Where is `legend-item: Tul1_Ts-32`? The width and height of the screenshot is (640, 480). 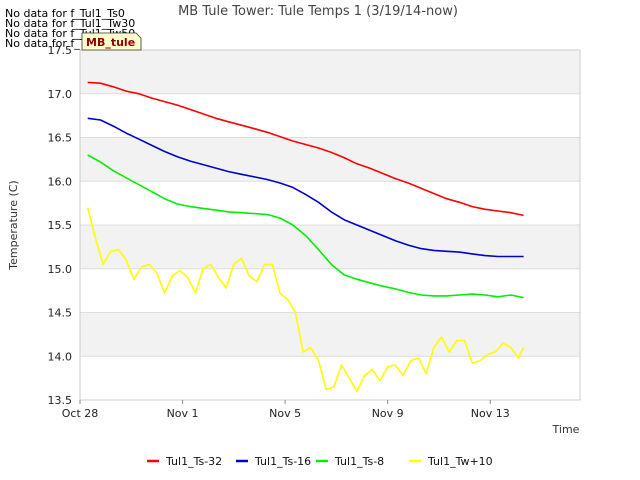 legend-item: Tul1_Ts-32 is located at coordinates (184, 461).